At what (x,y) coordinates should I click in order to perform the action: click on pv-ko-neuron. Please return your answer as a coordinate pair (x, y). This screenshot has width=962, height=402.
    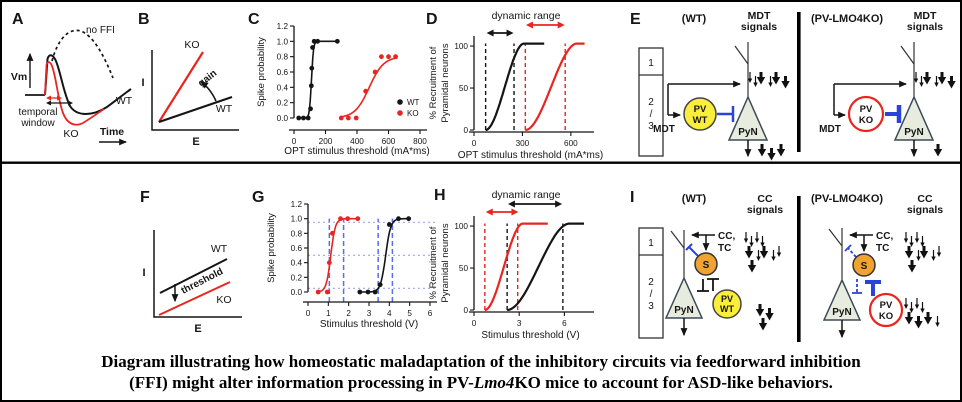
    Looking at the image, I should click on (886, 310).